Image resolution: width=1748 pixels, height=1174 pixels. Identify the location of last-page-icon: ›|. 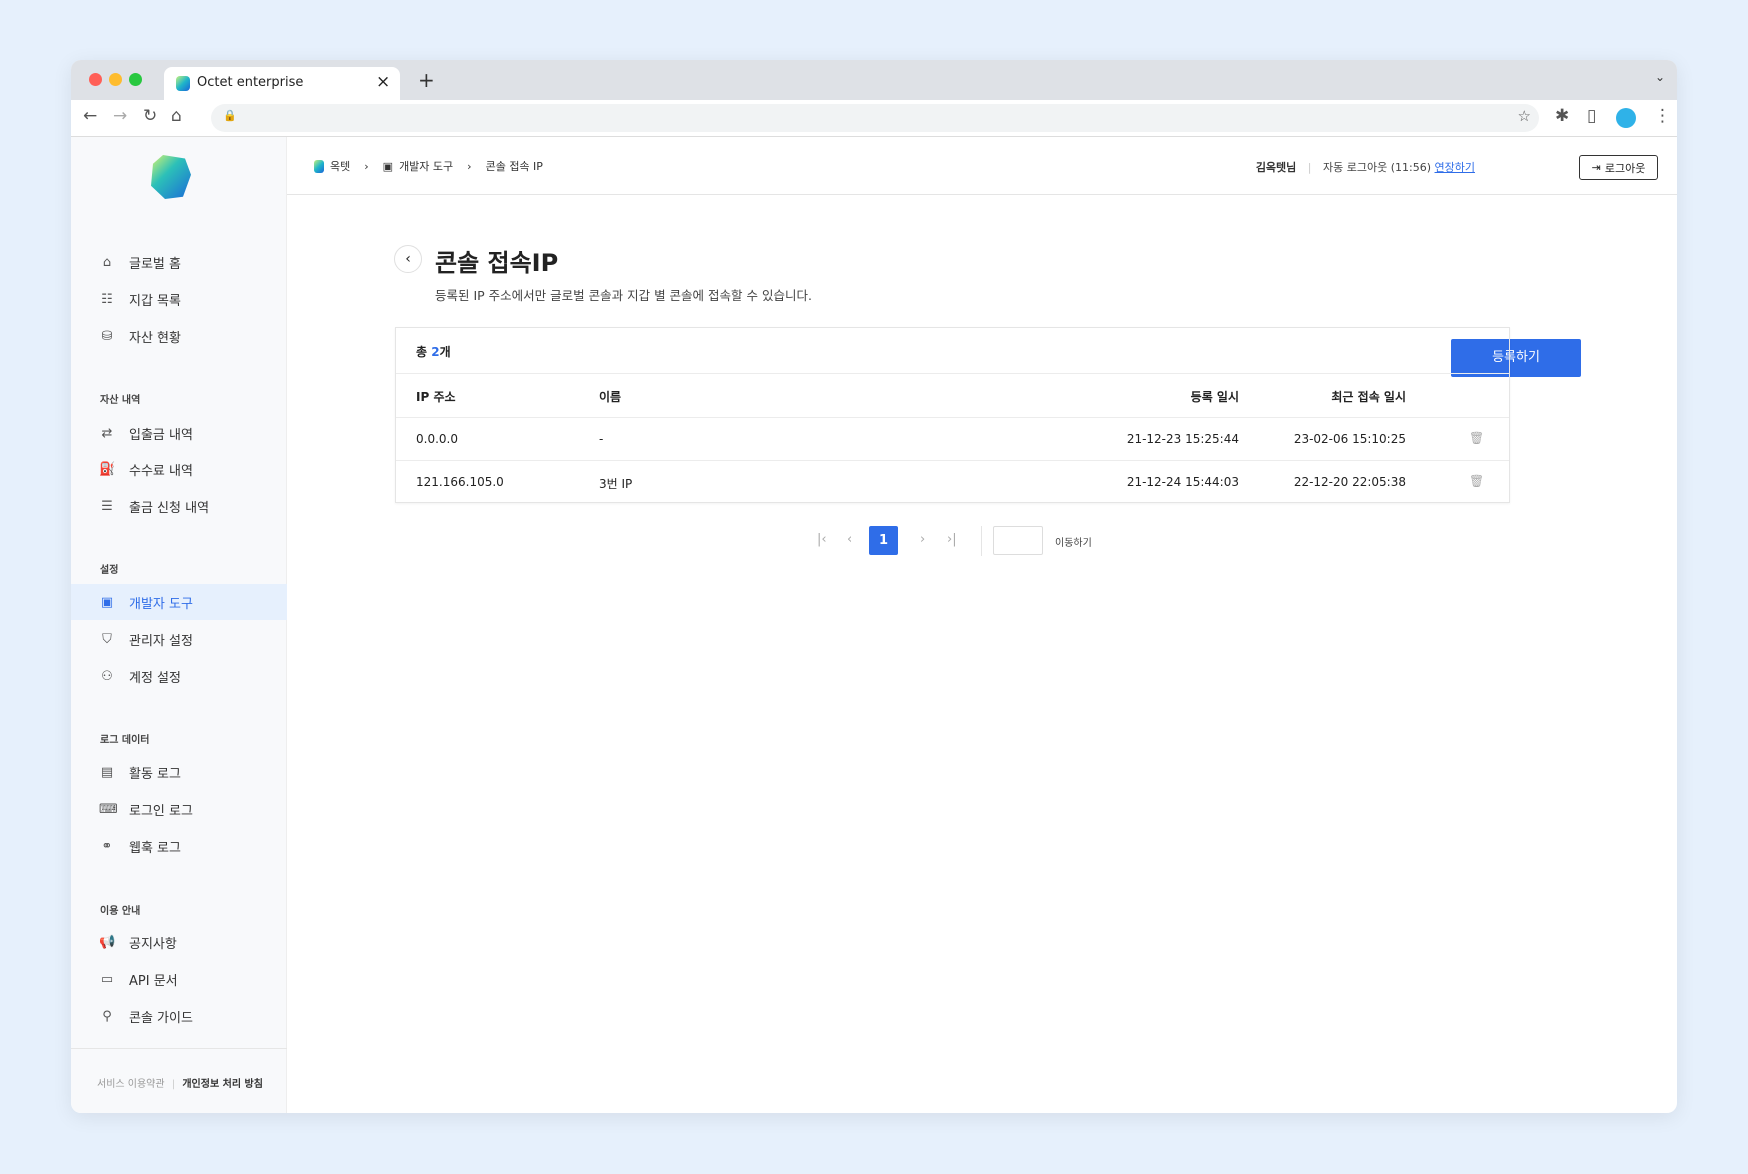
(952, 539).